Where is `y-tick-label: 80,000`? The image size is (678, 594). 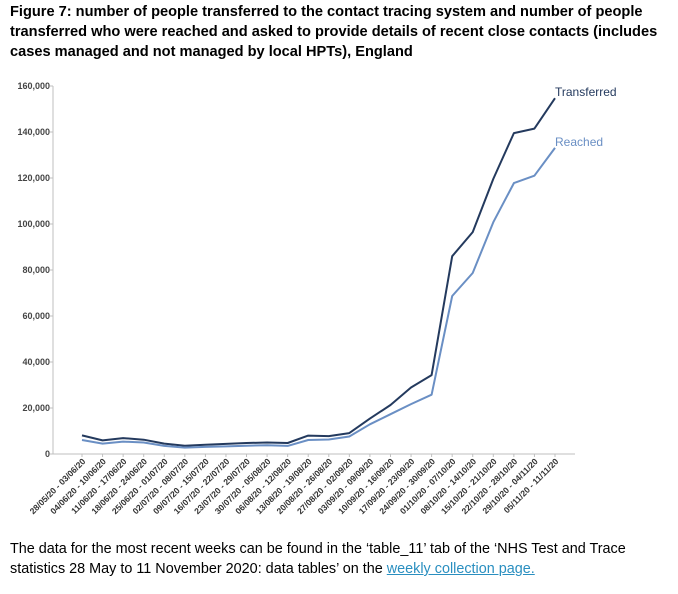
y-tick-label: 80,000 is located at coordinates (36, 270).